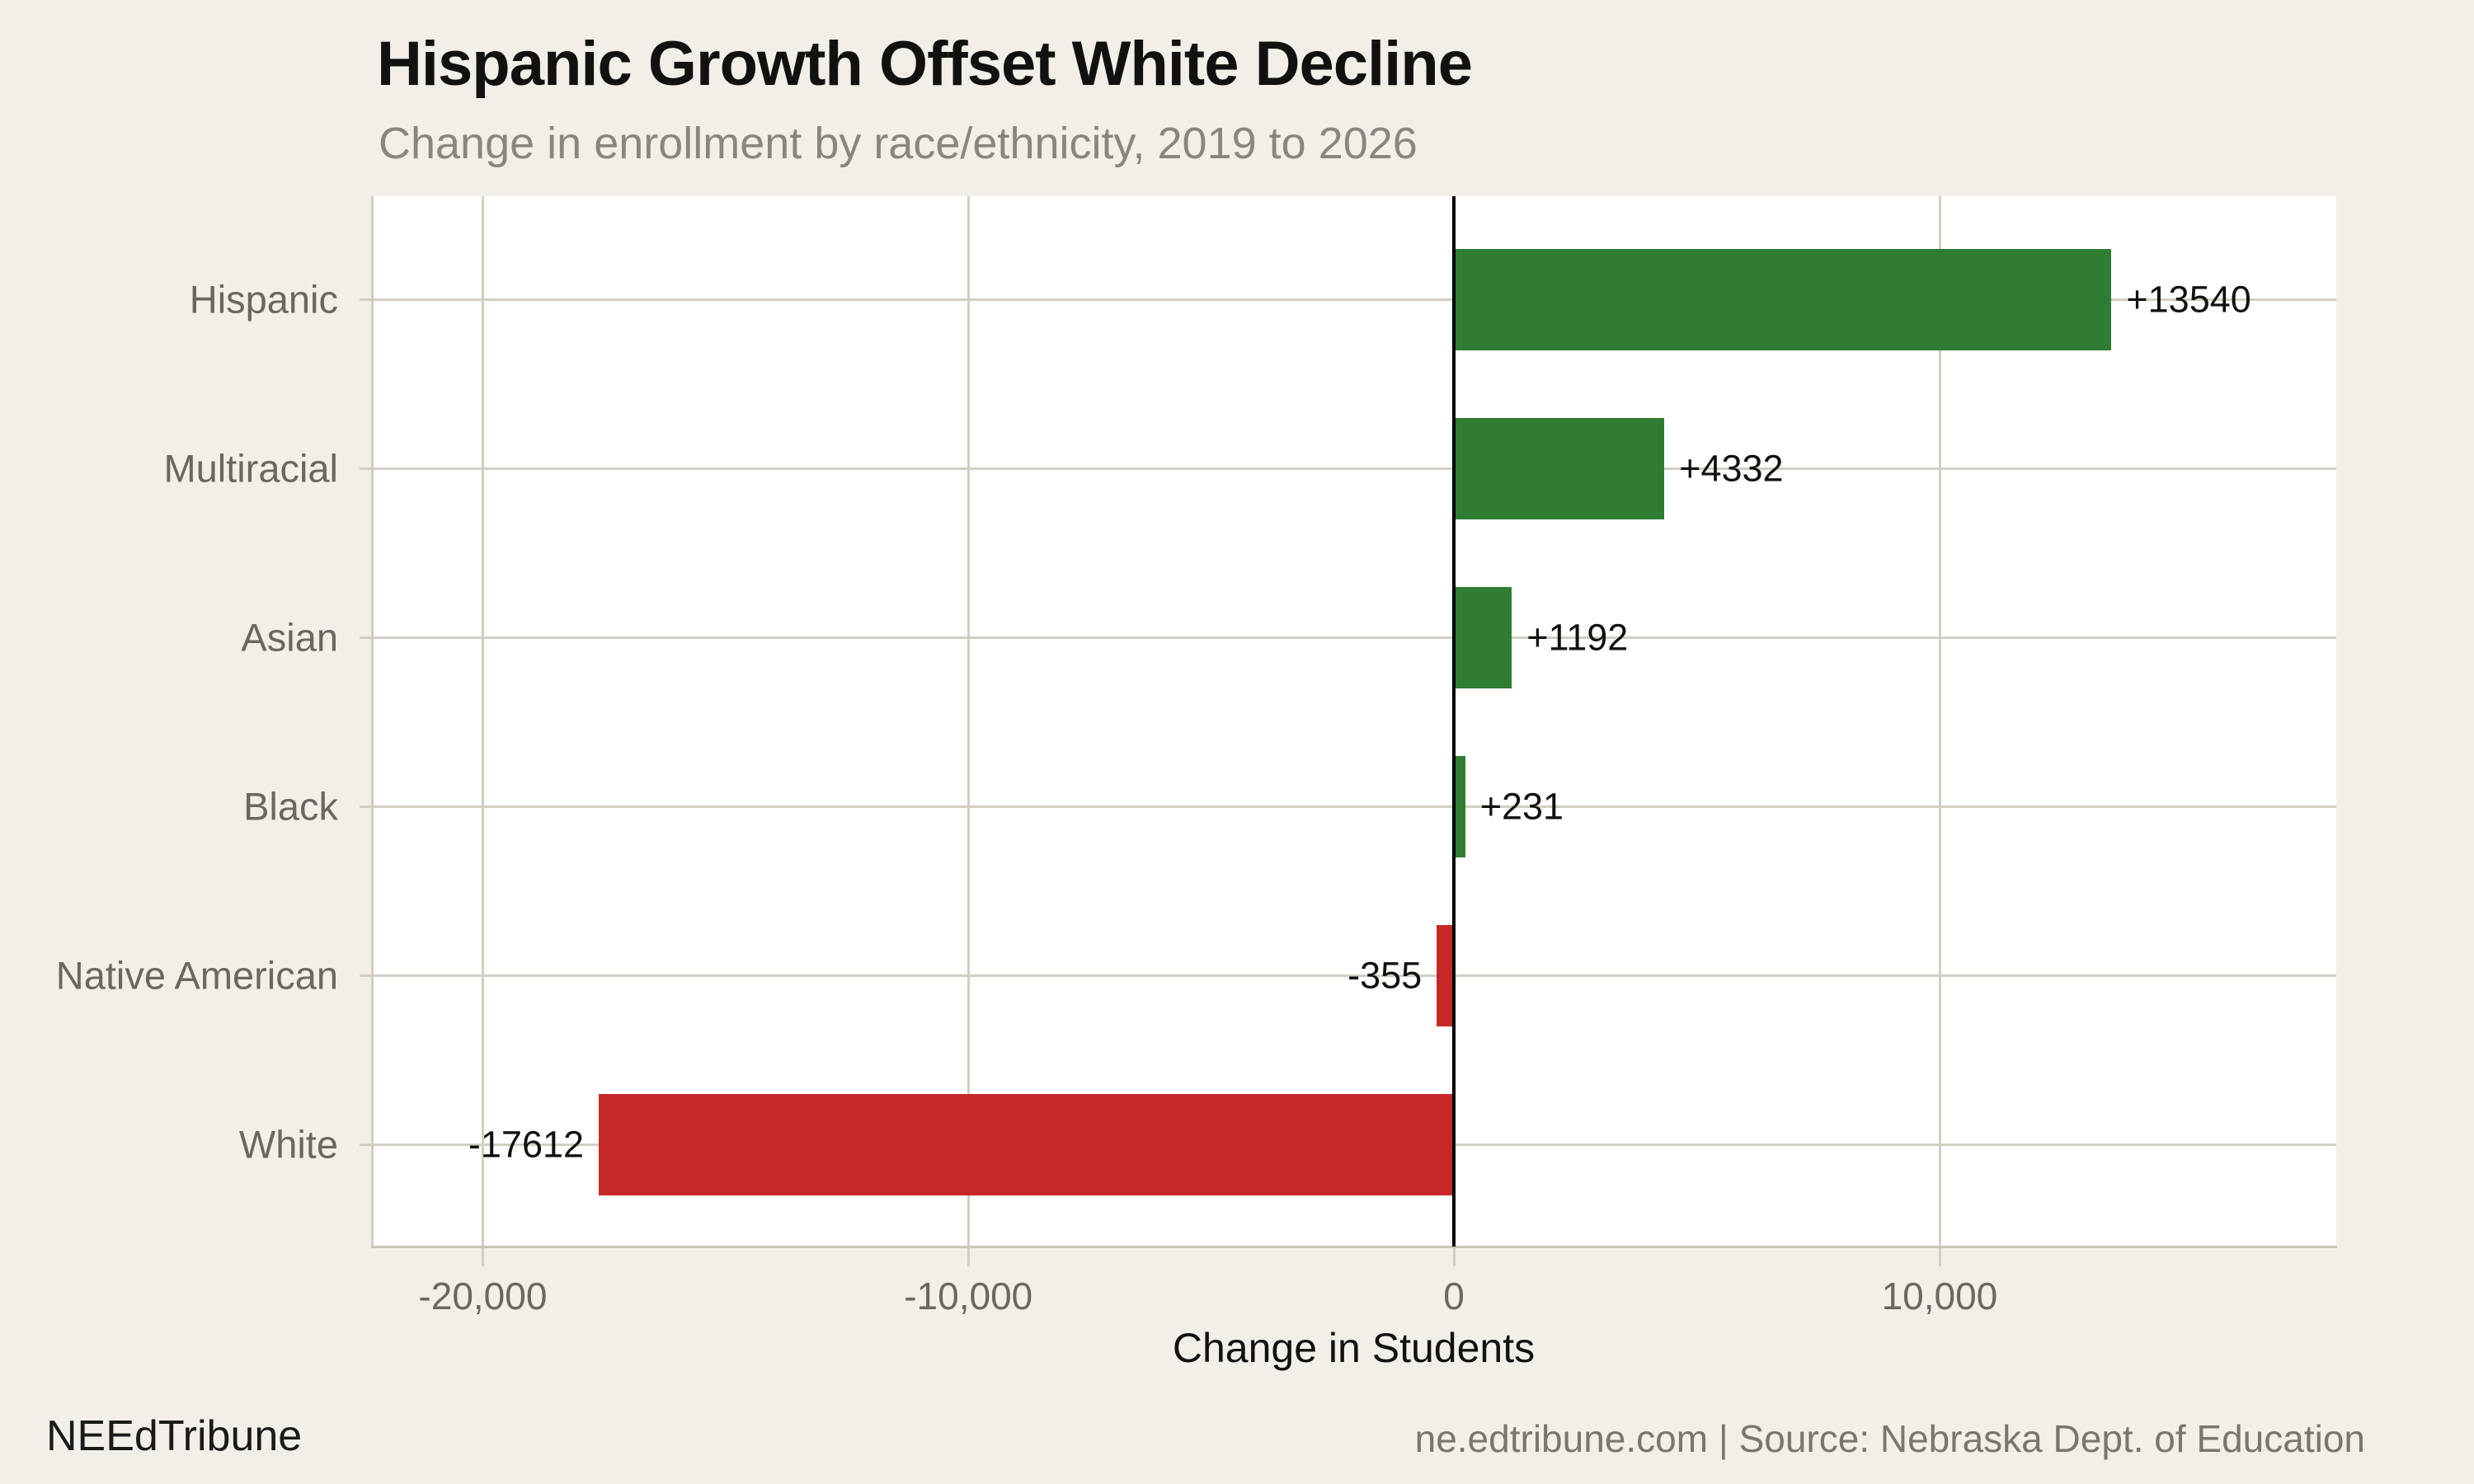 This screenshot has width=2474, height=1484. Describe the element at coordinates (196, 975) in the screenshot. I see `category-label: Native American` at that location.